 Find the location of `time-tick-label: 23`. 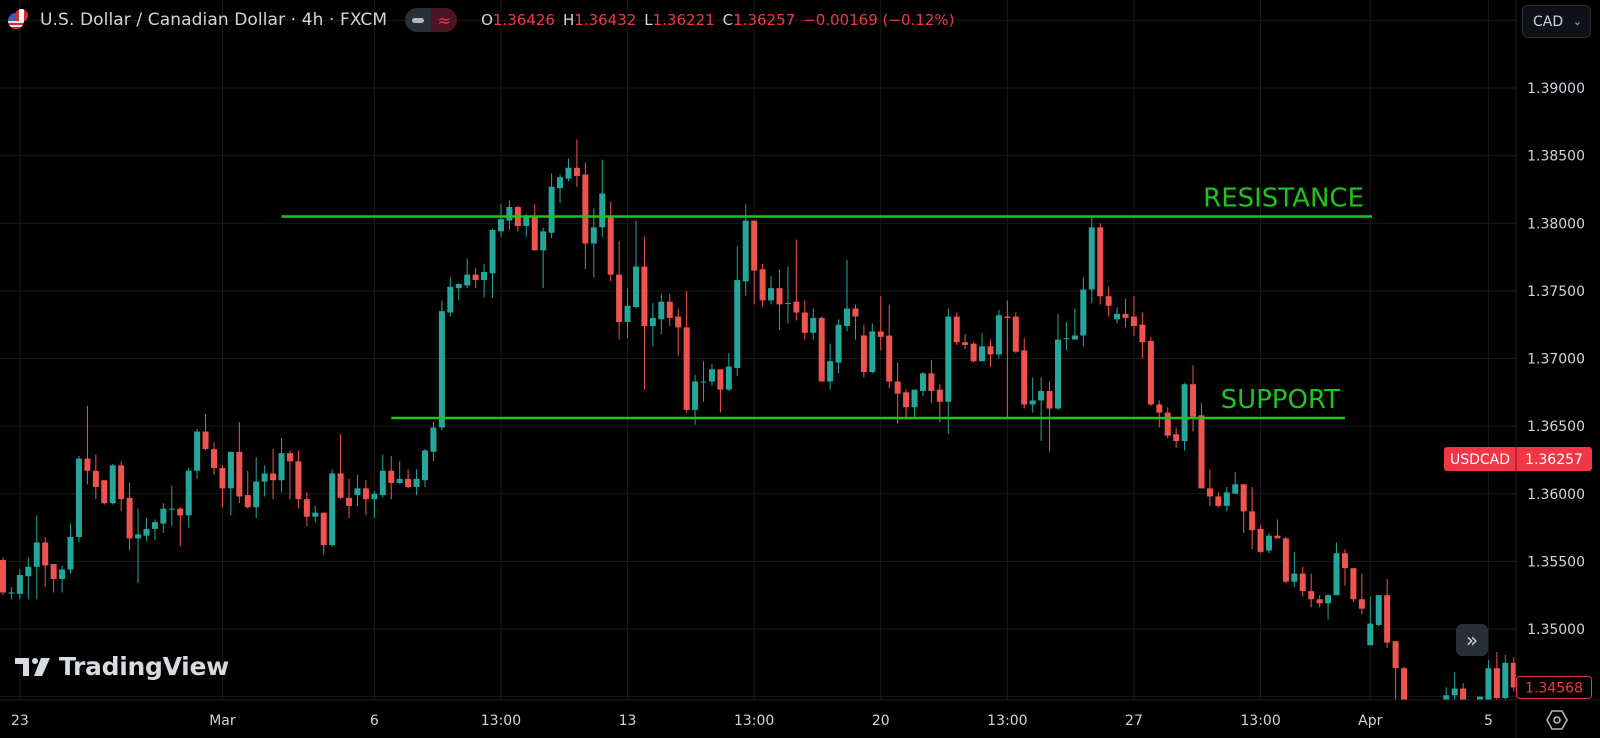

time-tick-label: 23 is located at coordinates (20, 721).